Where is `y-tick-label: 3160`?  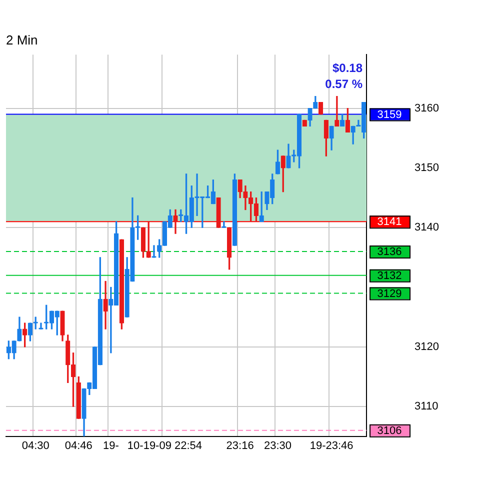 y-tick-label: 3160 is located at coordinates (427, 108).